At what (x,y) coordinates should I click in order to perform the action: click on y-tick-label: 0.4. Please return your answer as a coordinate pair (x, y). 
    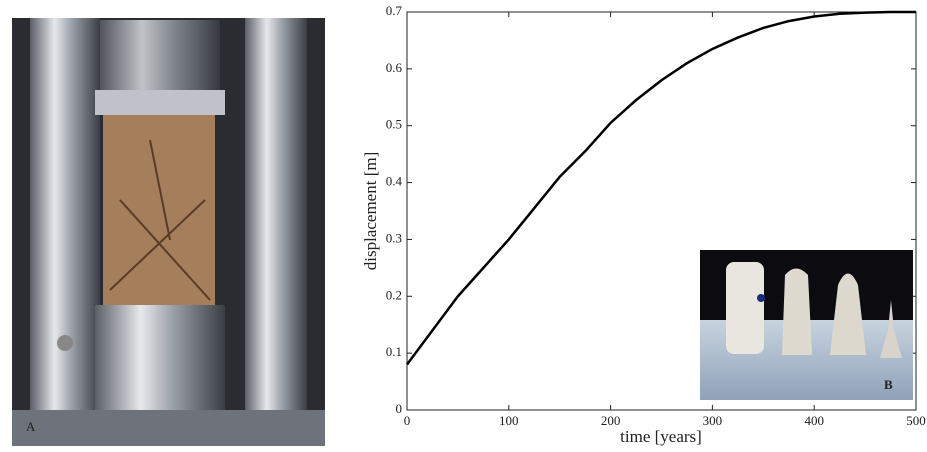
    Looking at the image, I should click on (394, 181).